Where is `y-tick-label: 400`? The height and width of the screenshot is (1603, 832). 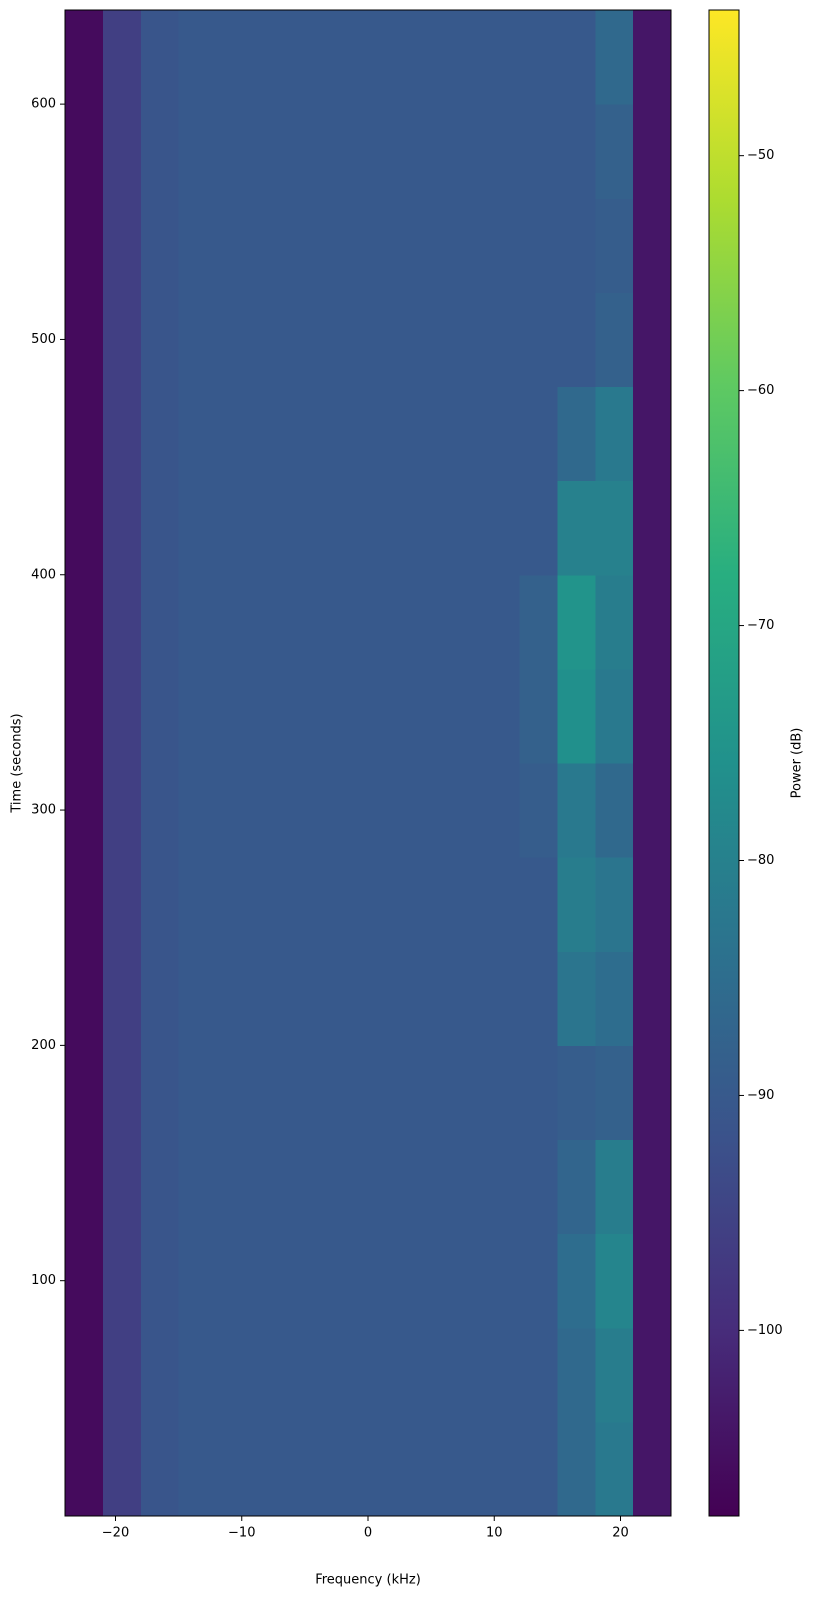
y-tick-label: 400 is located at coordinates (43, 574).